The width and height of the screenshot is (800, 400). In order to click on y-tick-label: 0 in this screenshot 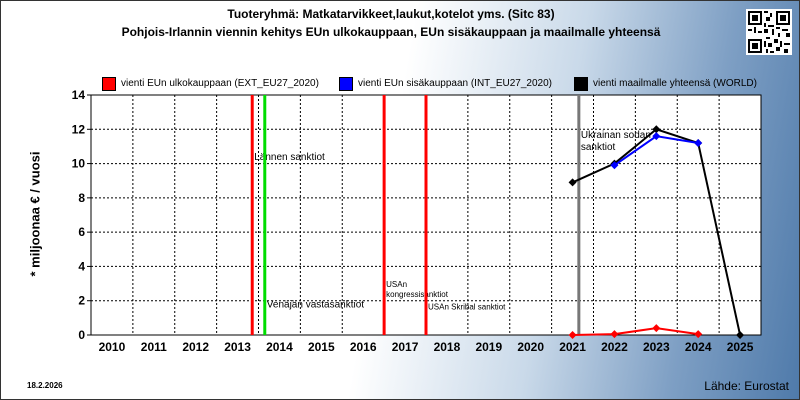, I will do `click(81, 335)`.